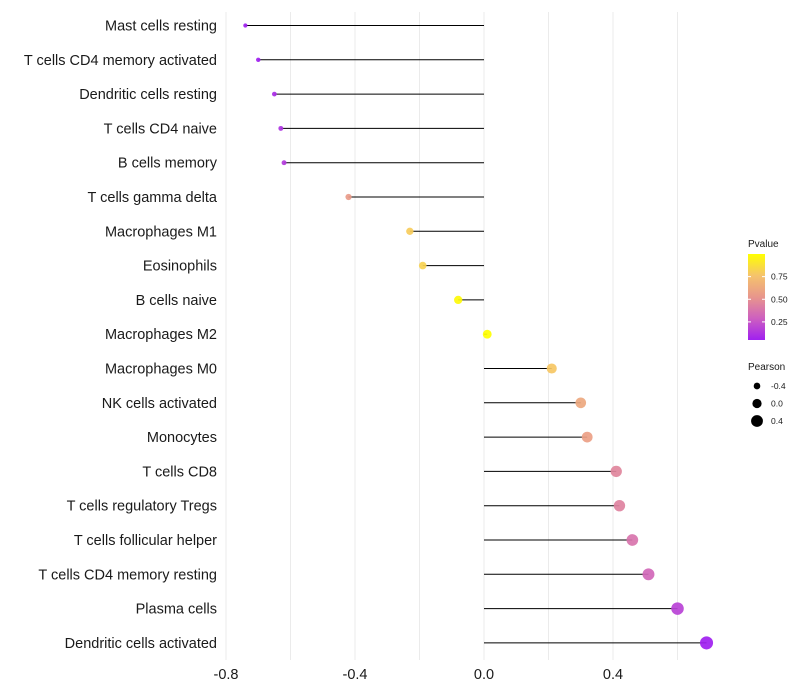 The width and height of the screenshot is (800, 700). Describe the element at coordinates (419, 675) in the screenshot. I see `x-axis-ticks: -0.8 -0.4 0.0 0.4` at that location.